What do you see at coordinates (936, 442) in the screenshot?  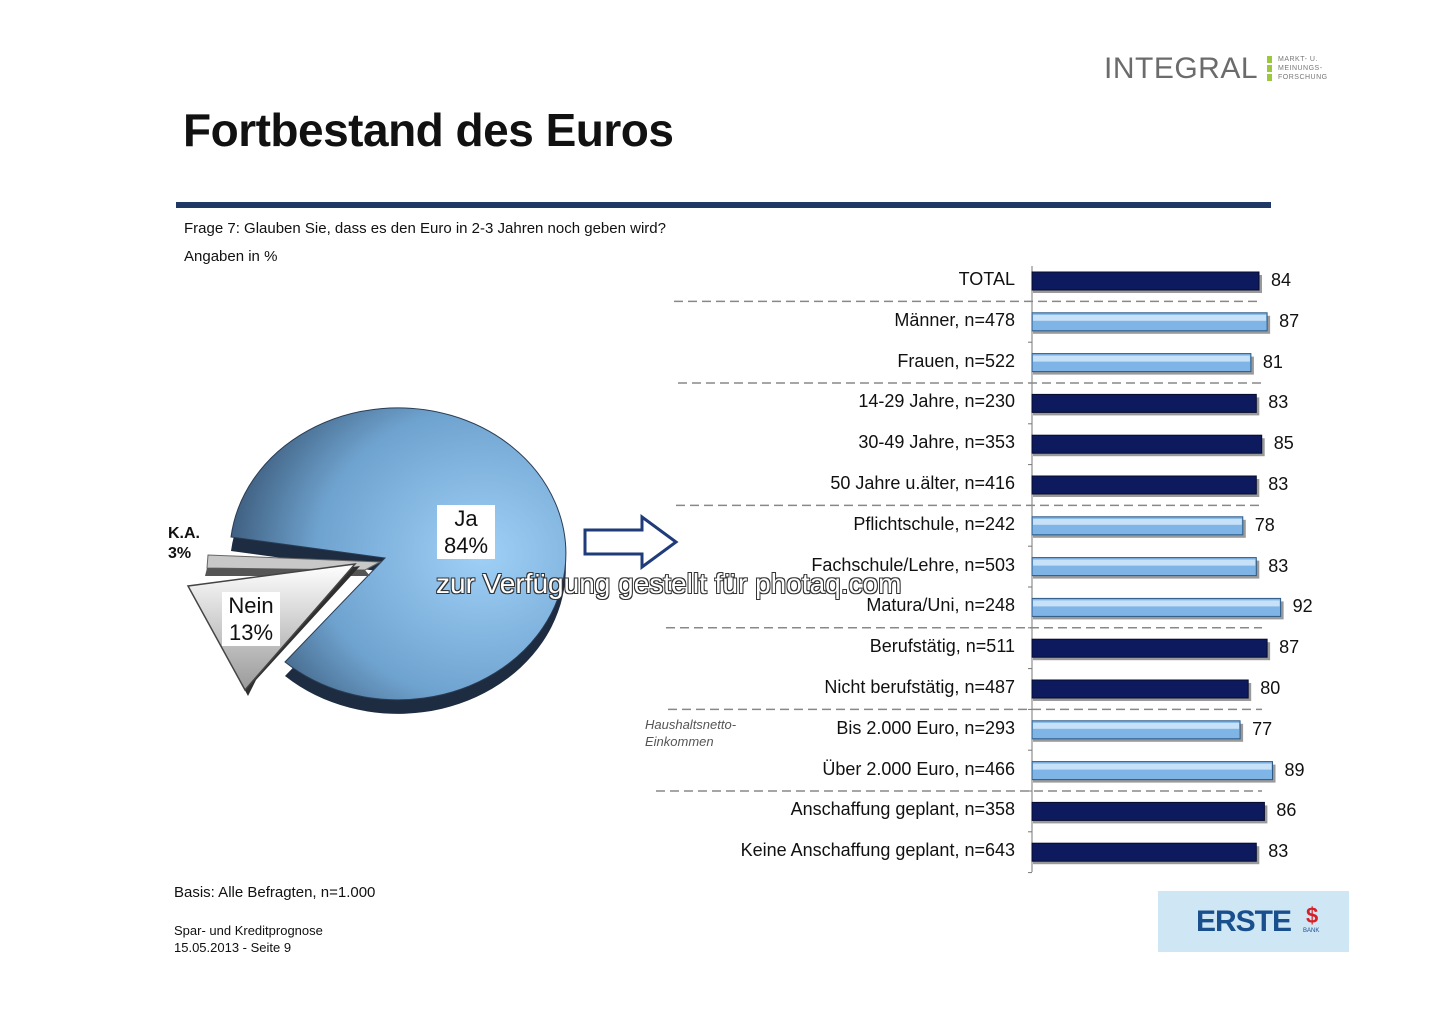 I see `bar-label-4: 30-49 Jahre, n=353` at bounding box center [936, 442].